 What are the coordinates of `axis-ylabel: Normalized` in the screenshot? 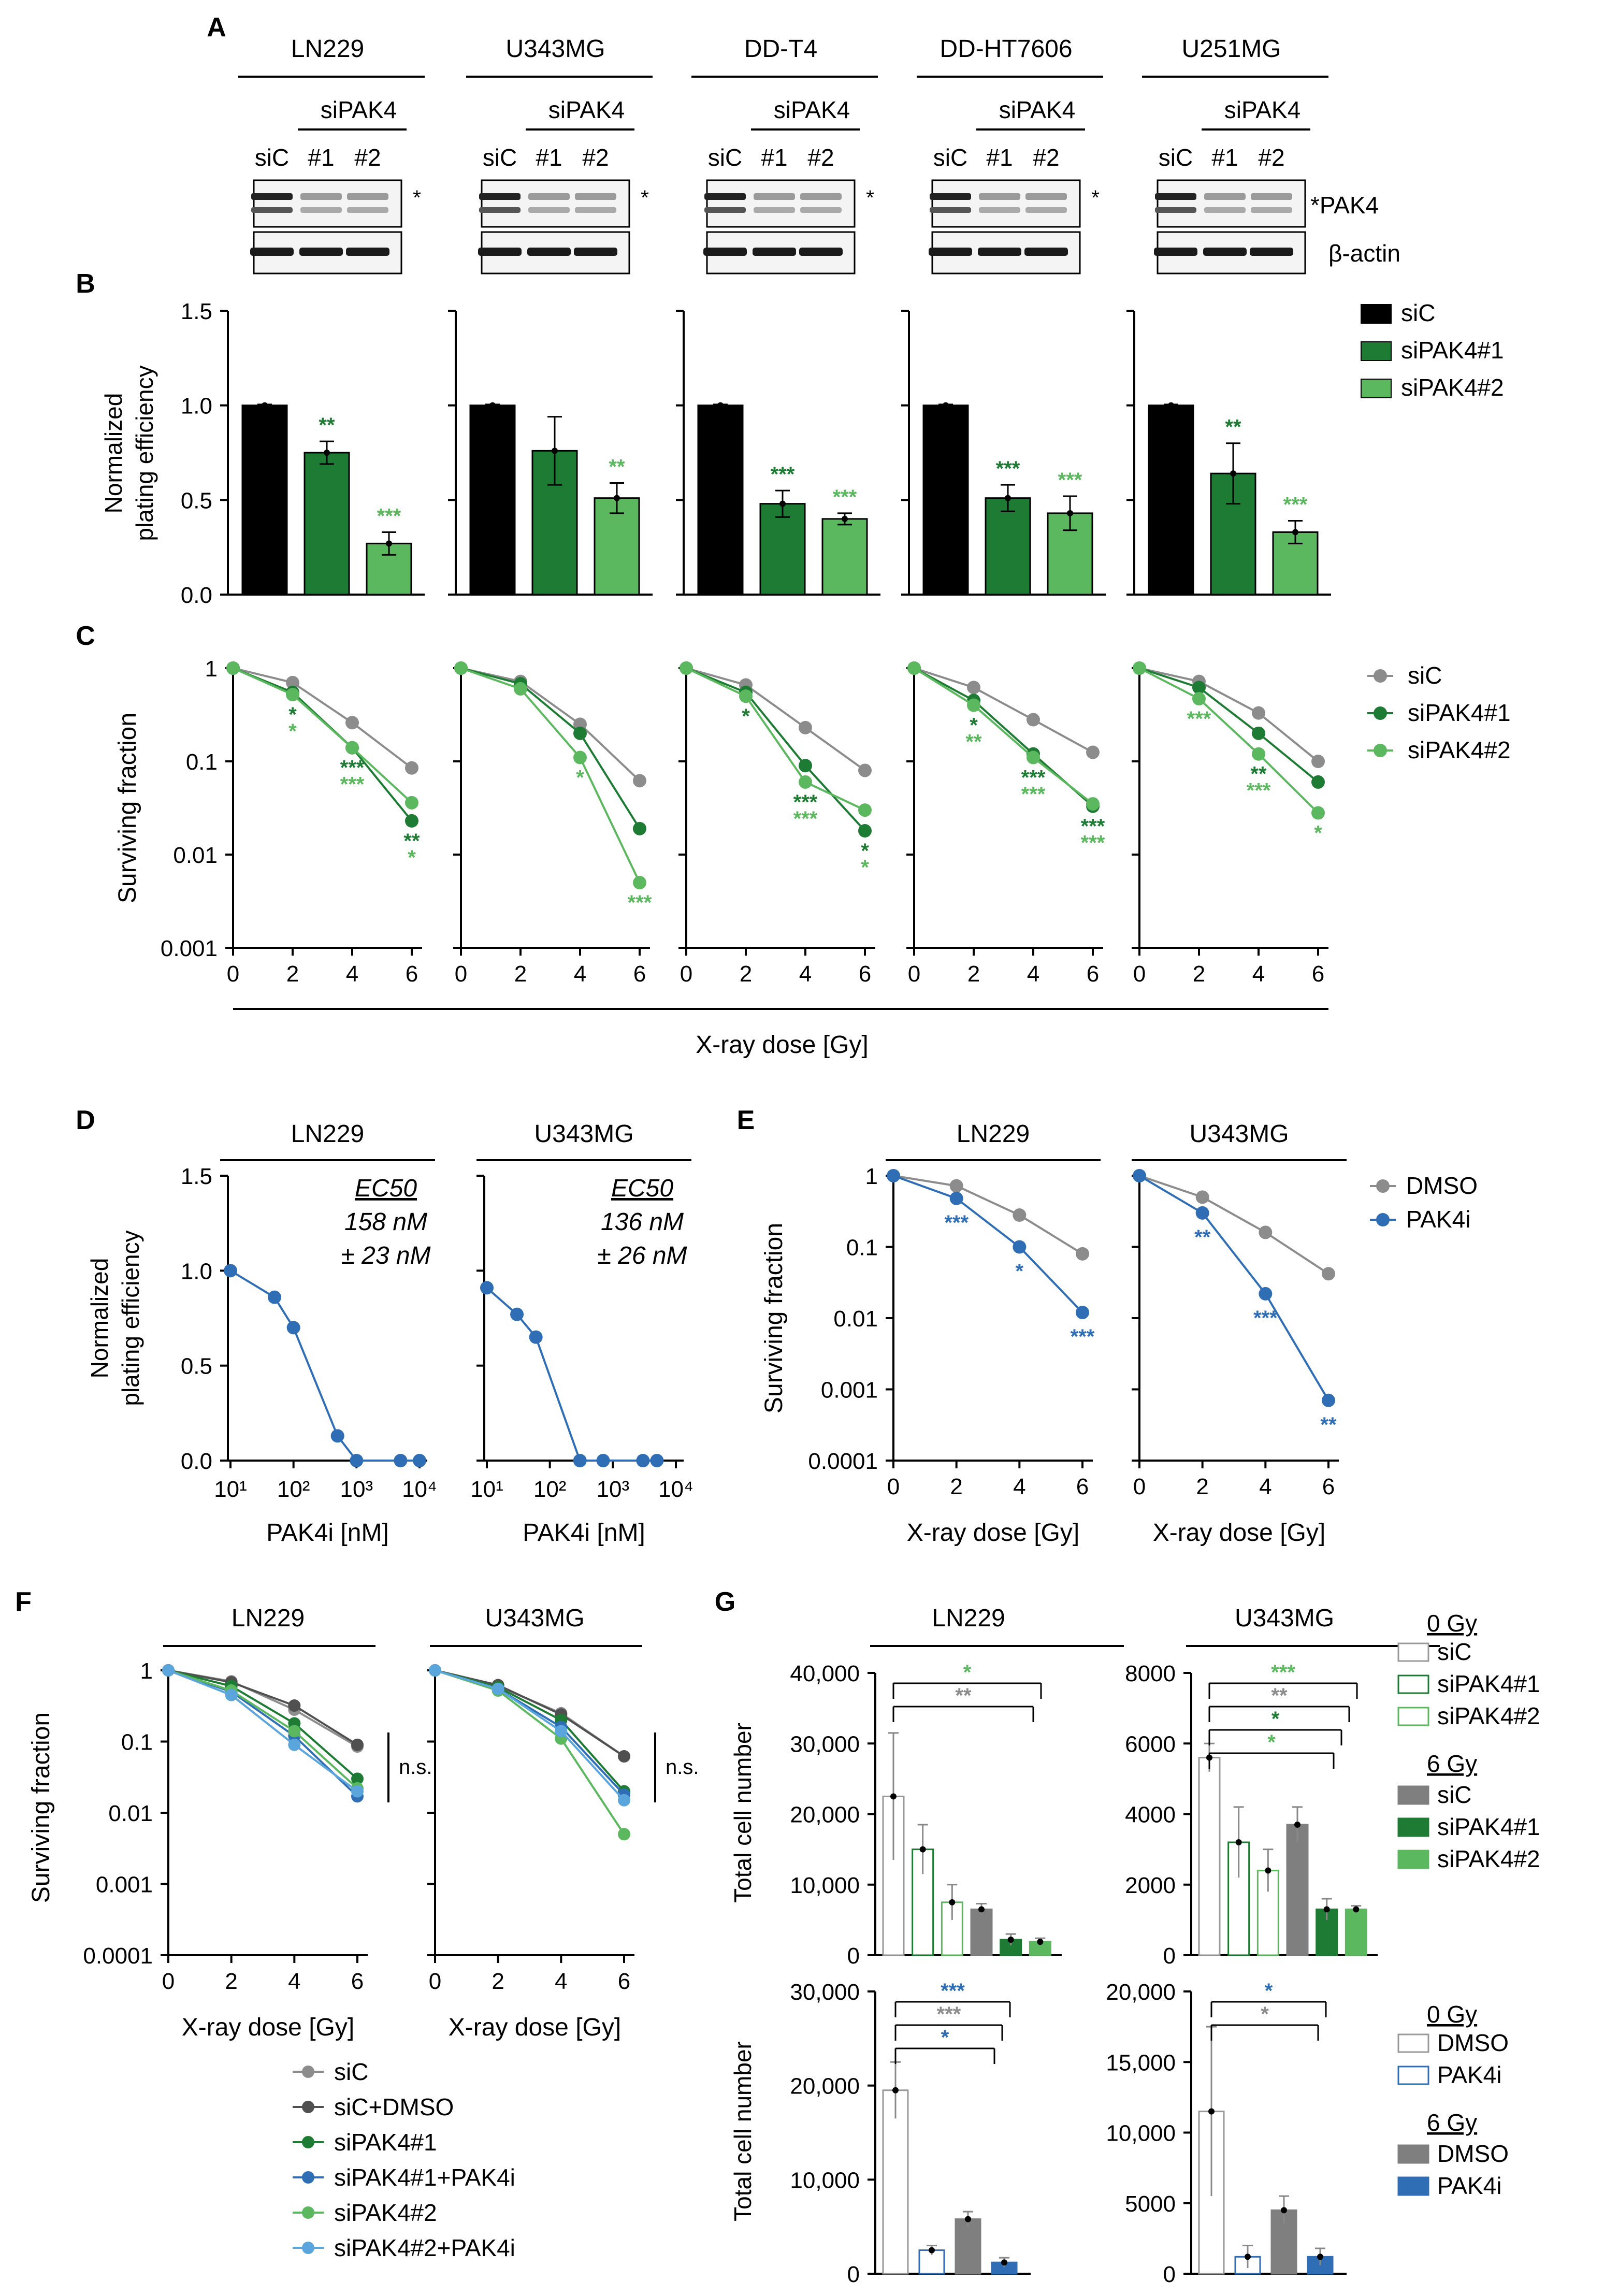 It's located at (99, 1318).